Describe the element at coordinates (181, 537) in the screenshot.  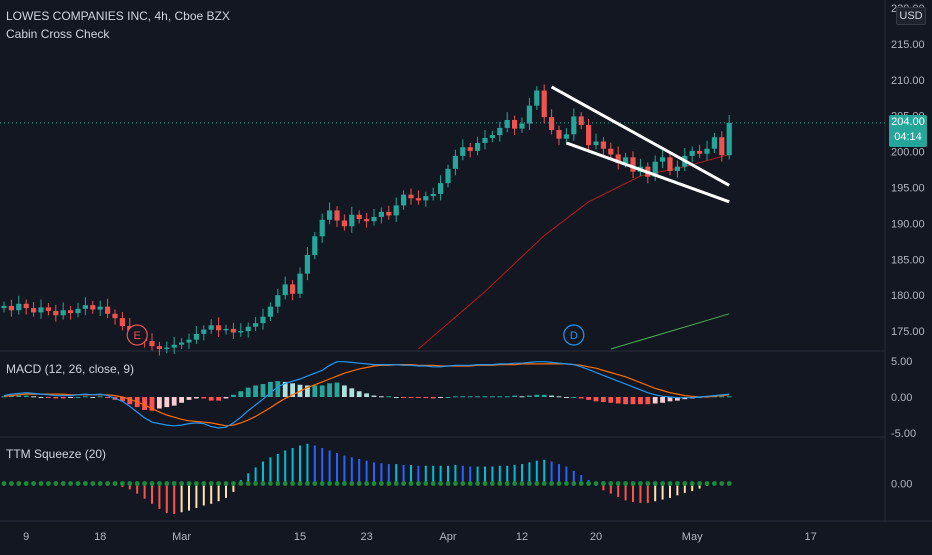
I see `time-tick-label: Mar` at that location.